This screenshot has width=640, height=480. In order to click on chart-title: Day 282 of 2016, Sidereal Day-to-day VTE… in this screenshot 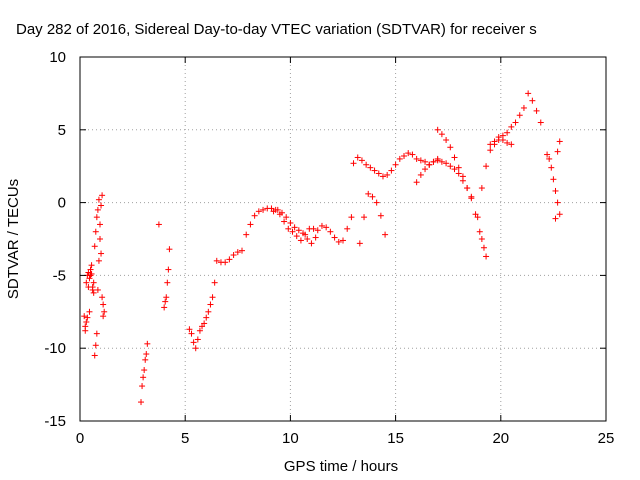, I will do `click(276, 29)`.